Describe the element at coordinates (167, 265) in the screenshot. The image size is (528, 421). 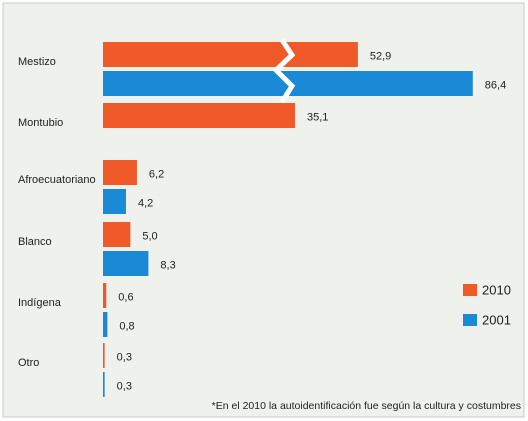
I see `value-label: 8,3` at that location.